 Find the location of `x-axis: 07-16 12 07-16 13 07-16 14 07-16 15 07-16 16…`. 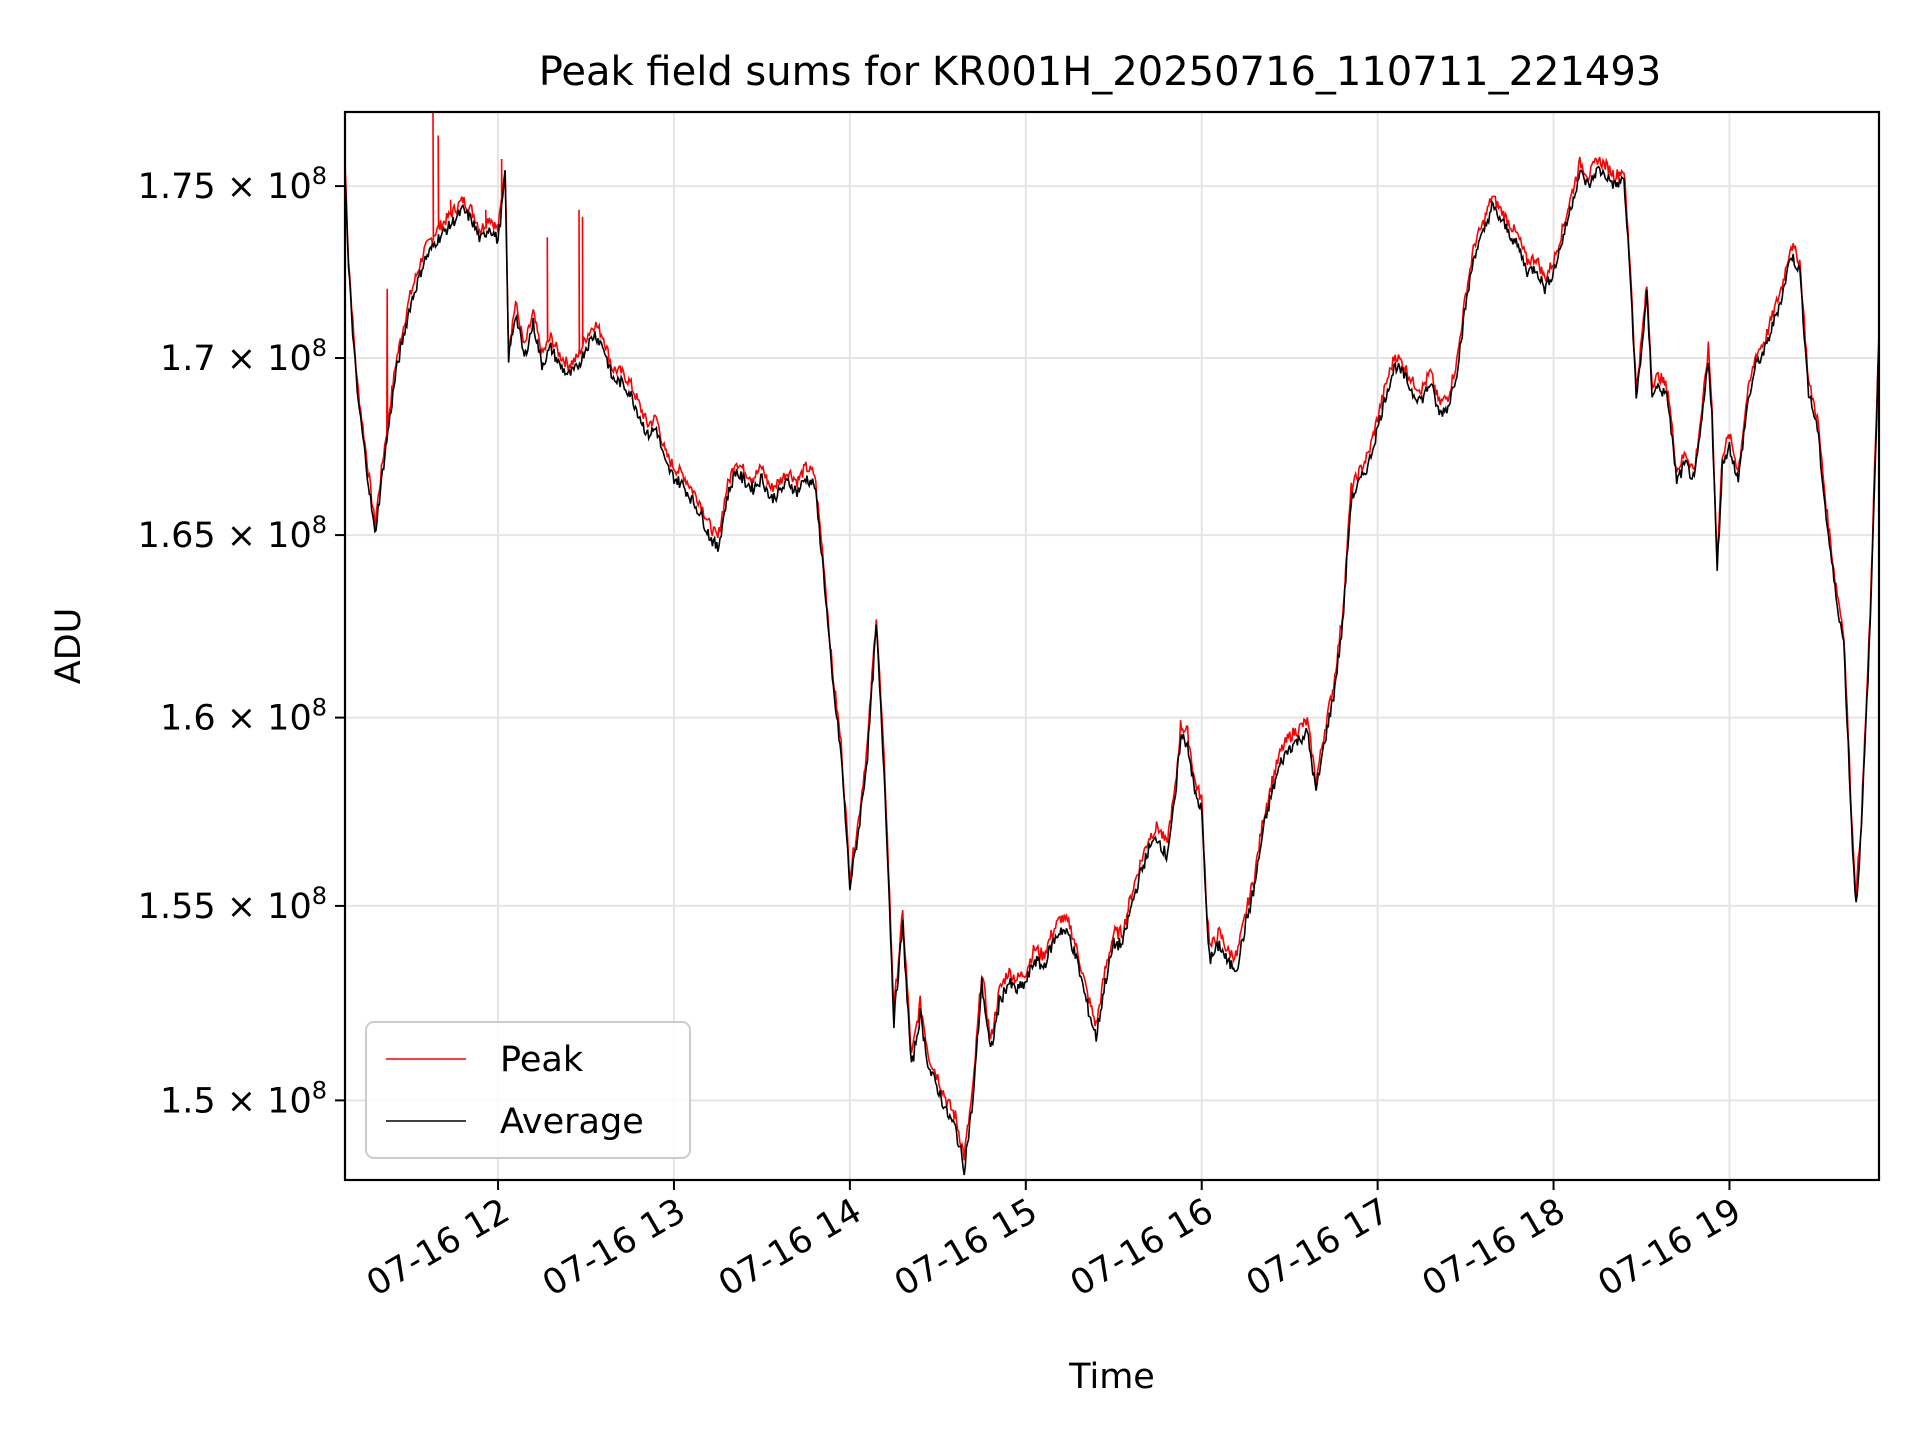

x-axis: 07-16 12 07-16 13 07-16 14 07-16 15 07-16 16… is located at coordinates (1054, 1242).